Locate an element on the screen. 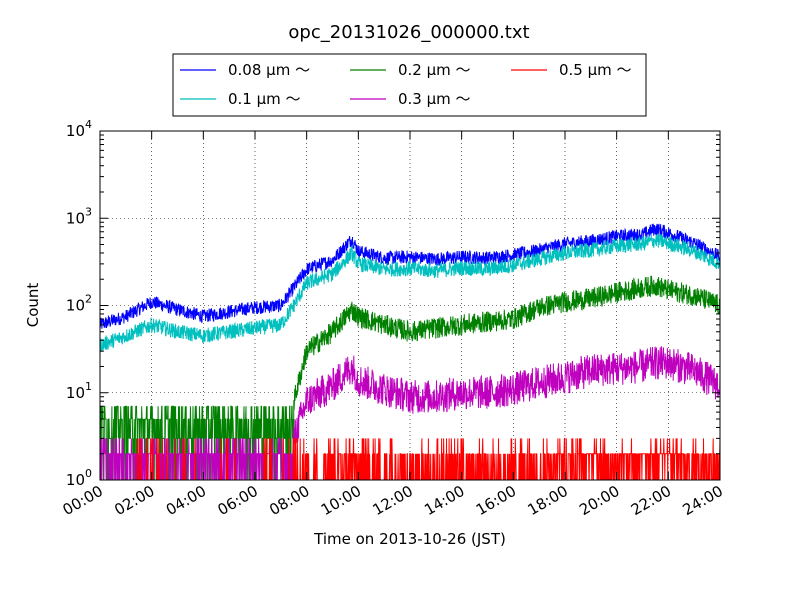  y-tick-label: 10⁰ is located at coordinates (79, 478).